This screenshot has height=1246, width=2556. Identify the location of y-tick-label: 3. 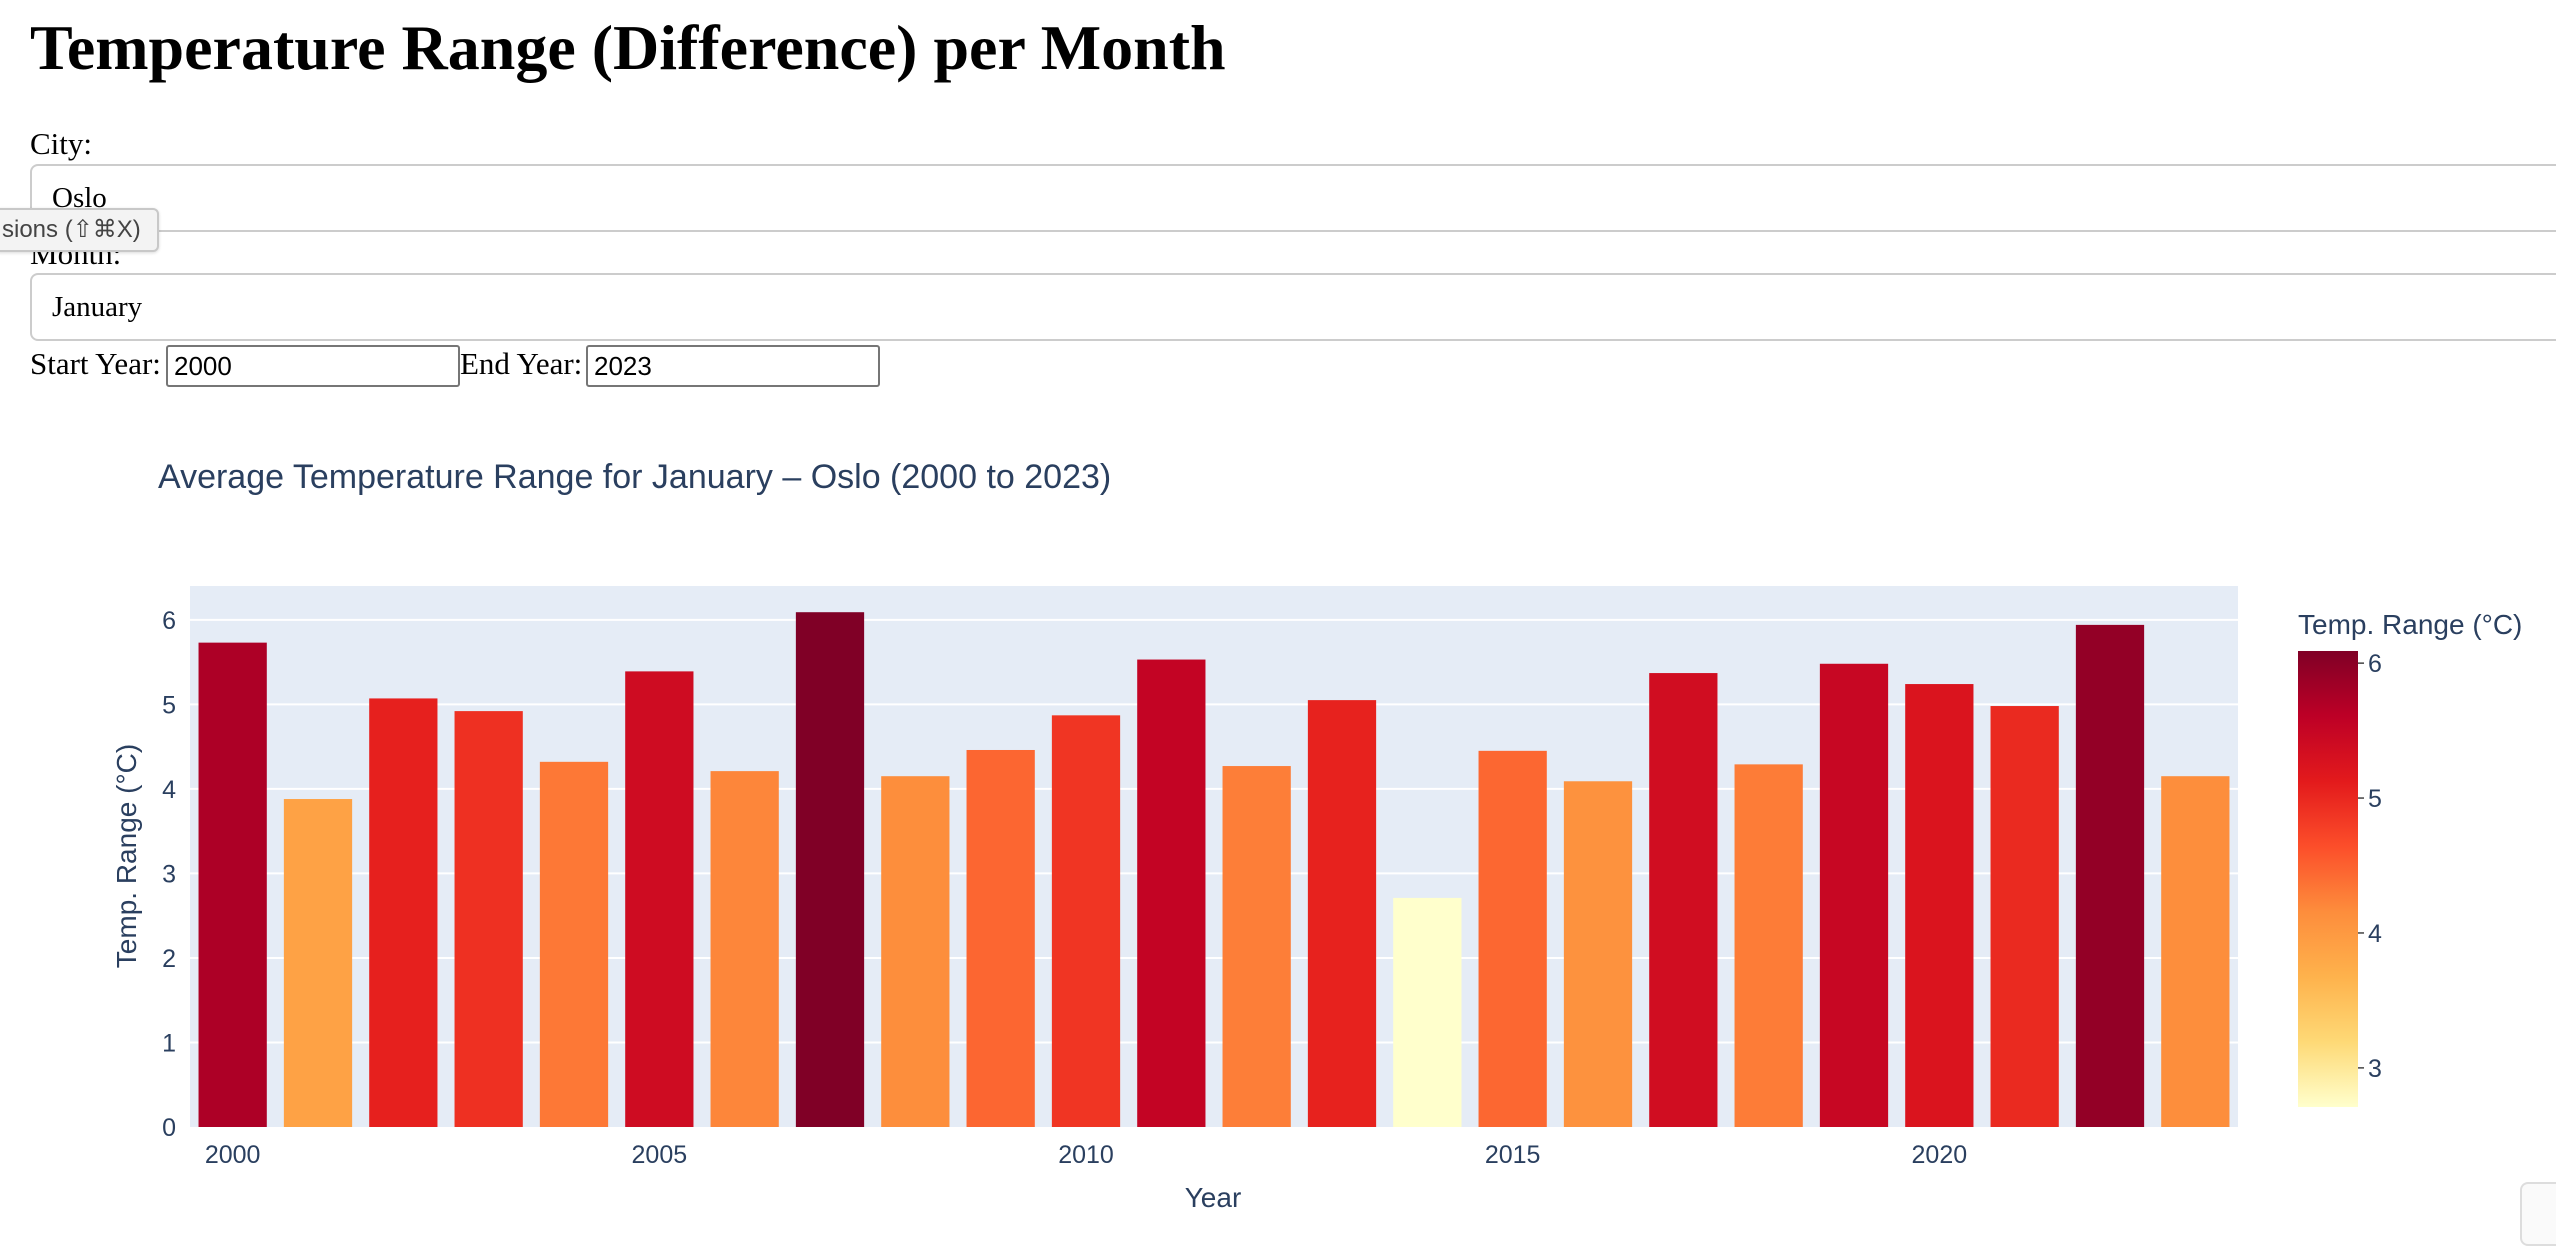
(169, 874).